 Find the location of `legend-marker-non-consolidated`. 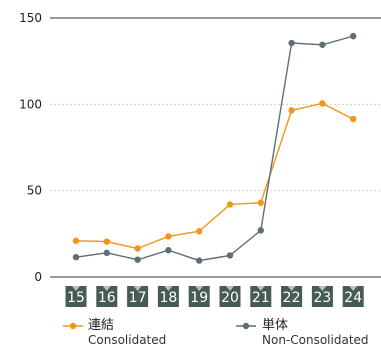

legend-marker-non-consolidated is located at coordinates (246, 326).